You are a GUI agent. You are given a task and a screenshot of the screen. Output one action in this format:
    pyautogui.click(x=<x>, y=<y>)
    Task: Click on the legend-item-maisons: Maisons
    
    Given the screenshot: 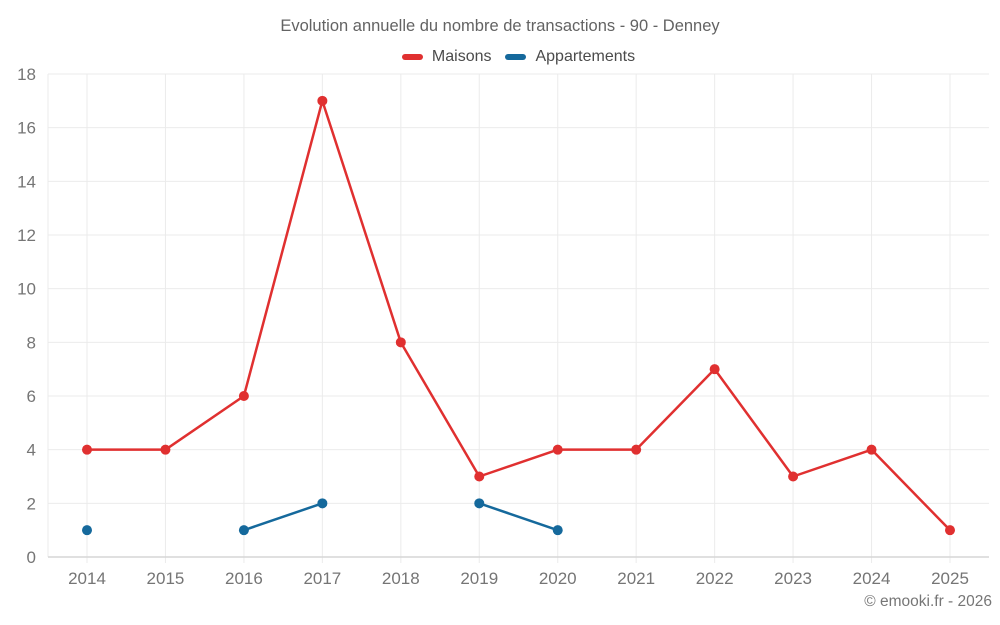 What is the action you would take?
    pyautogui.click(x=446, y=57)
    